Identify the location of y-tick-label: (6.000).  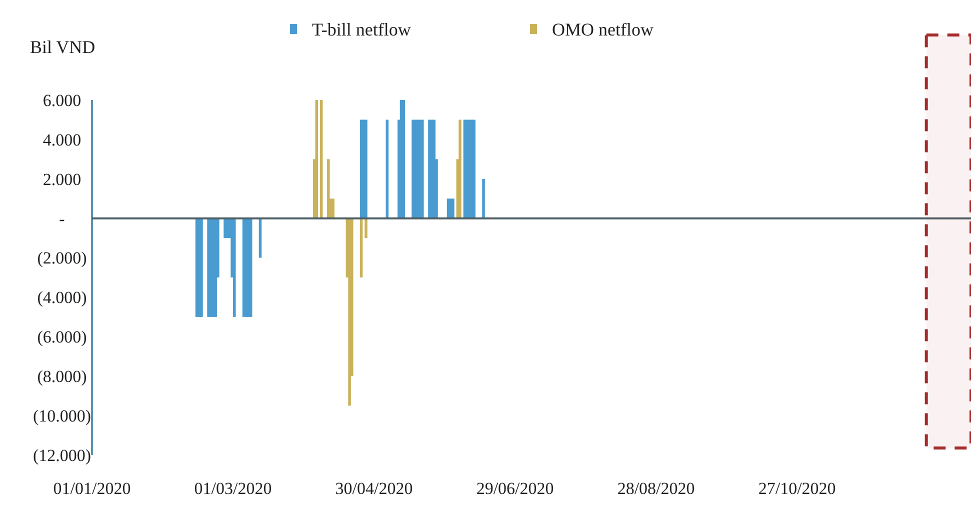
(62, 337).